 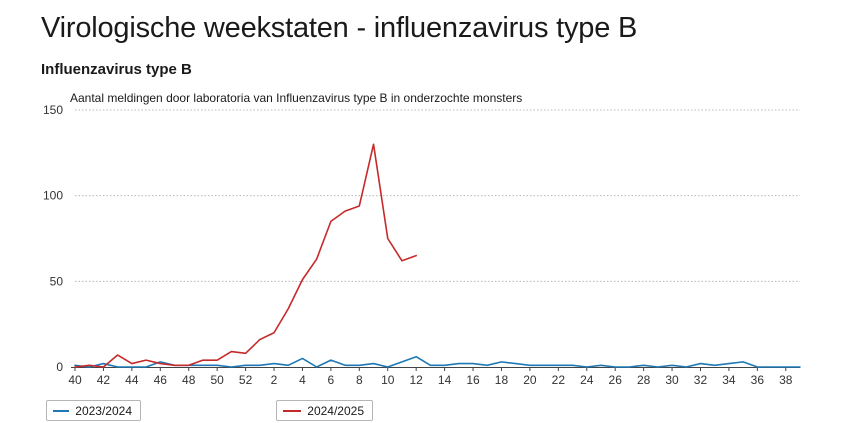 What do you see at coordinates (116, 69) in the screenshot?
I see `section-title: Influenzavirus type B` at bounding box center [116, 69].